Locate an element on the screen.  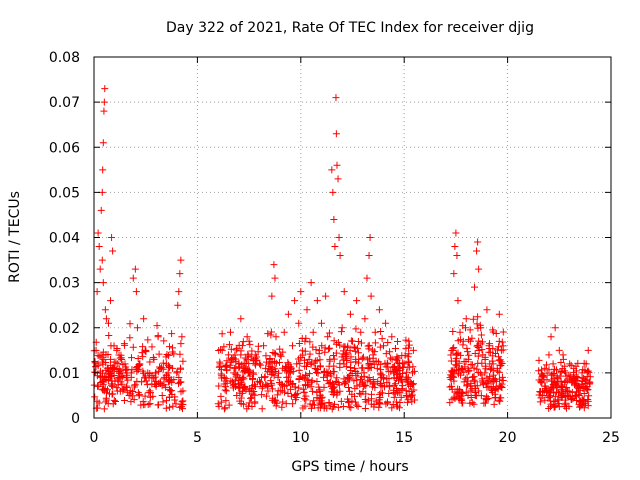
y-tick-label: 0.08 is located at coordinates (64, 58).